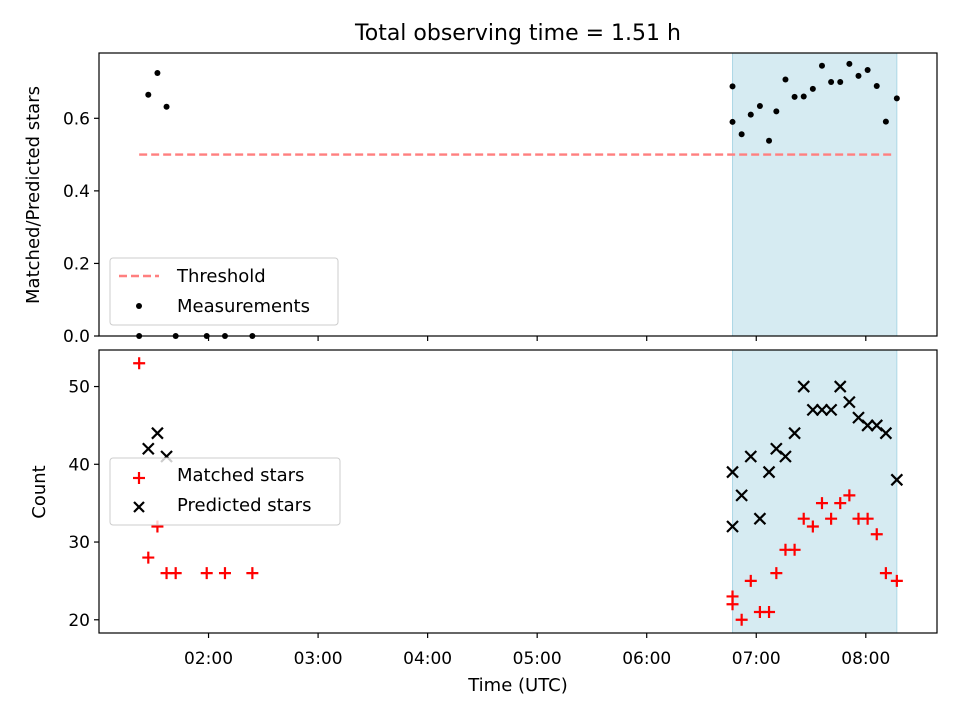 Image resolution: width=960 pixels, height=720 pixels. I want to click on y-tick-label: 50, so click(79, 388).